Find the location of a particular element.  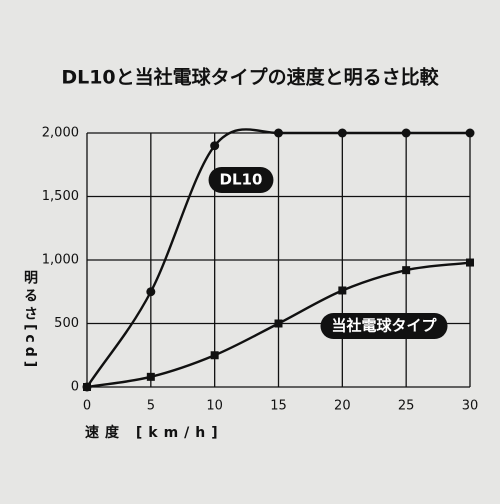

x-tick-label: 15 is located at coordinates (278, 406).